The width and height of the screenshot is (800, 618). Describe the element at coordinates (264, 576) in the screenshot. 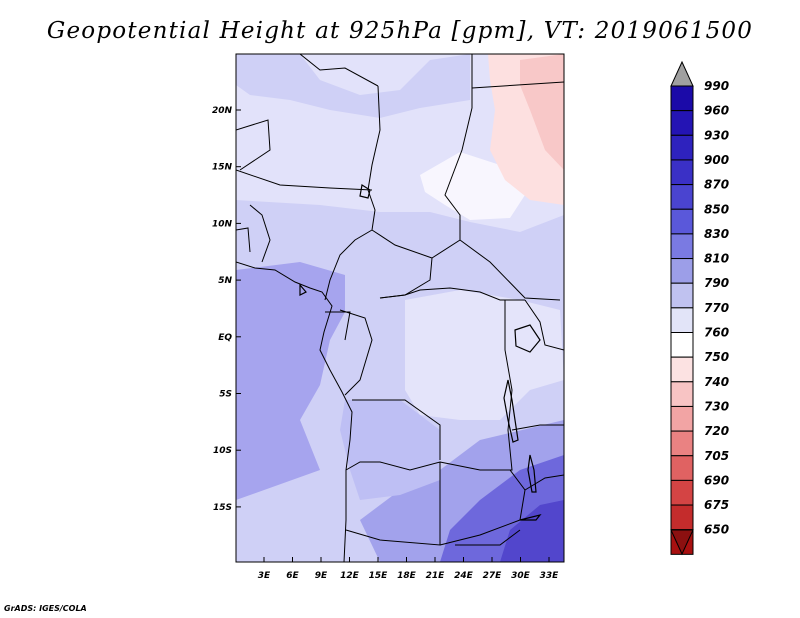

I see `lon-tick-label: 3E` at that location.